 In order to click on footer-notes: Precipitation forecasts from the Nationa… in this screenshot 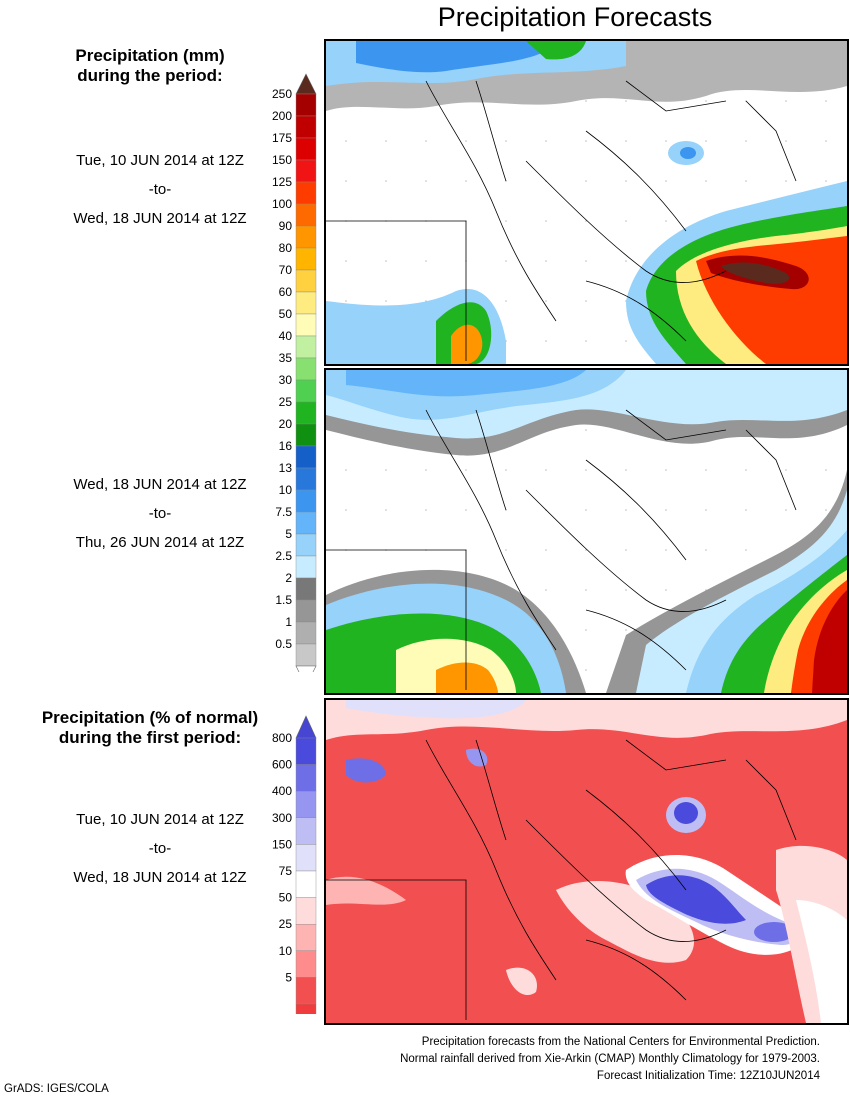, I will do `click(610, 1059)`.